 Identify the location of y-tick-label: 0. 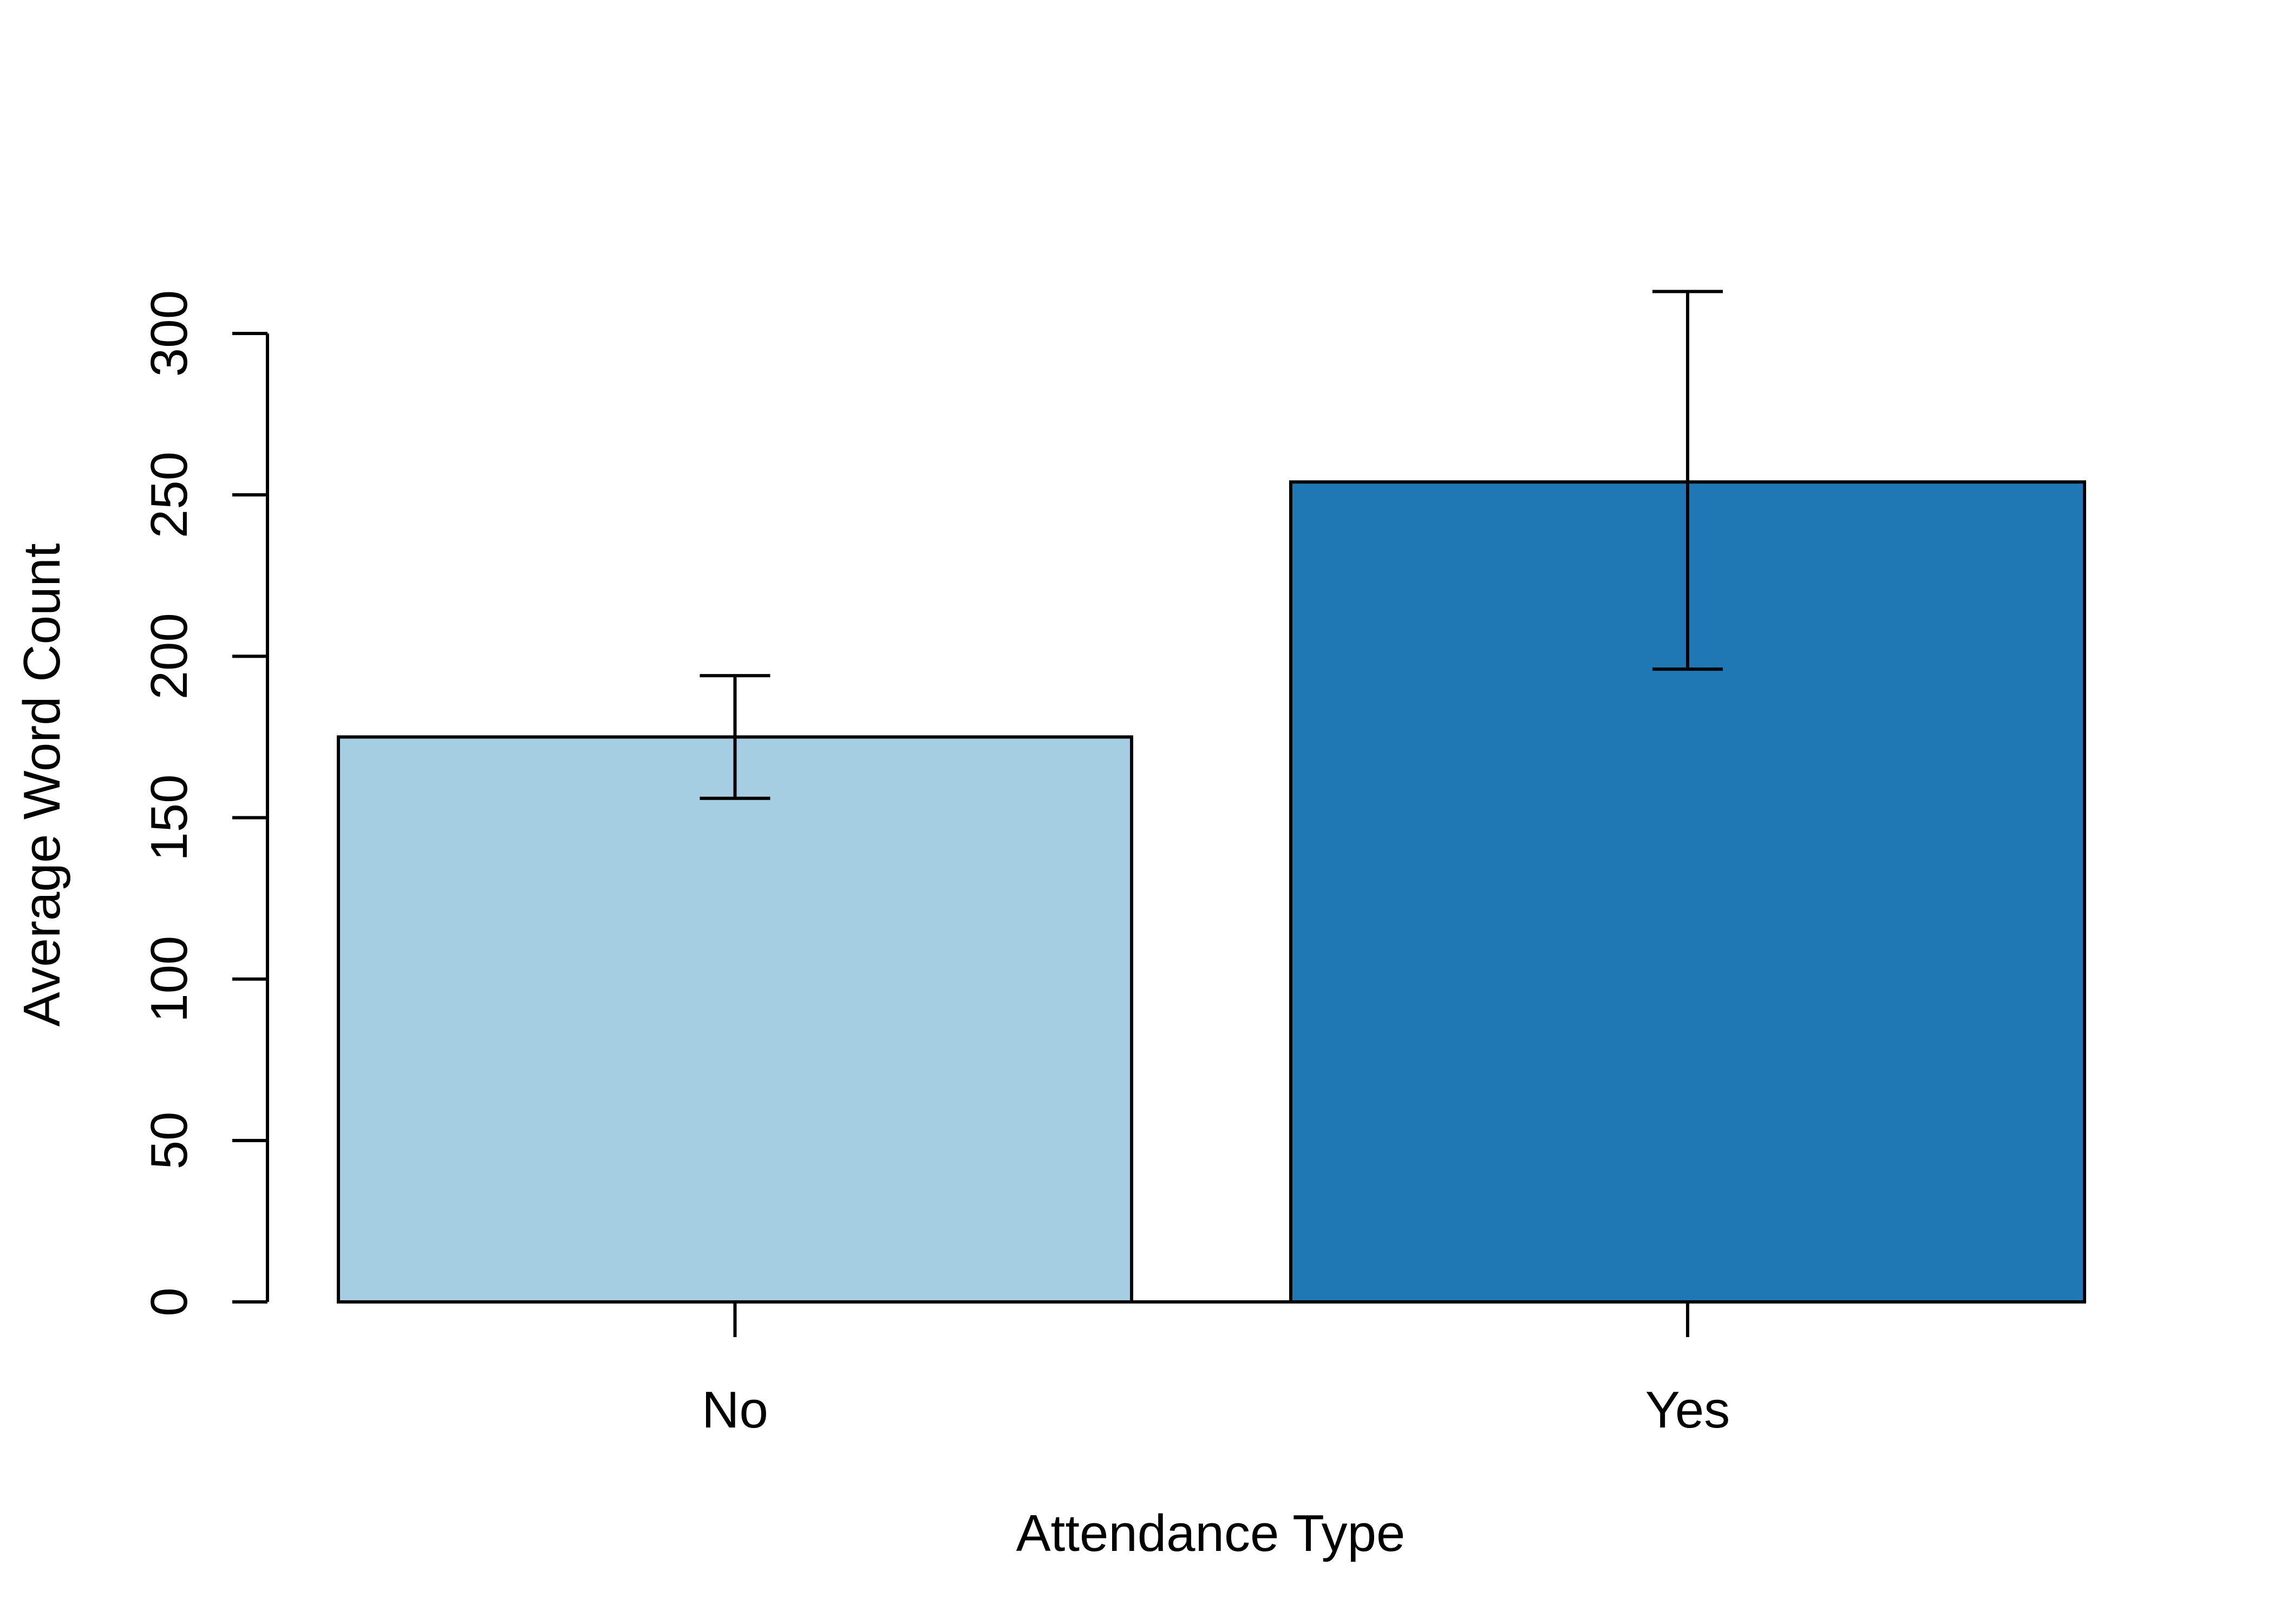
(169, 1302).